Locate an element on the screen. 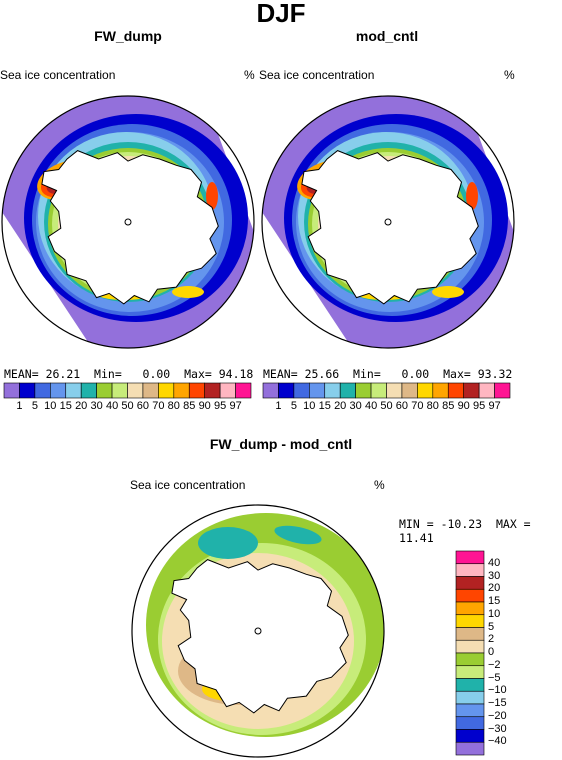 This screenshot has width=562, height=760. panel2-min-label: Min= is located at coordinates (367, 374).